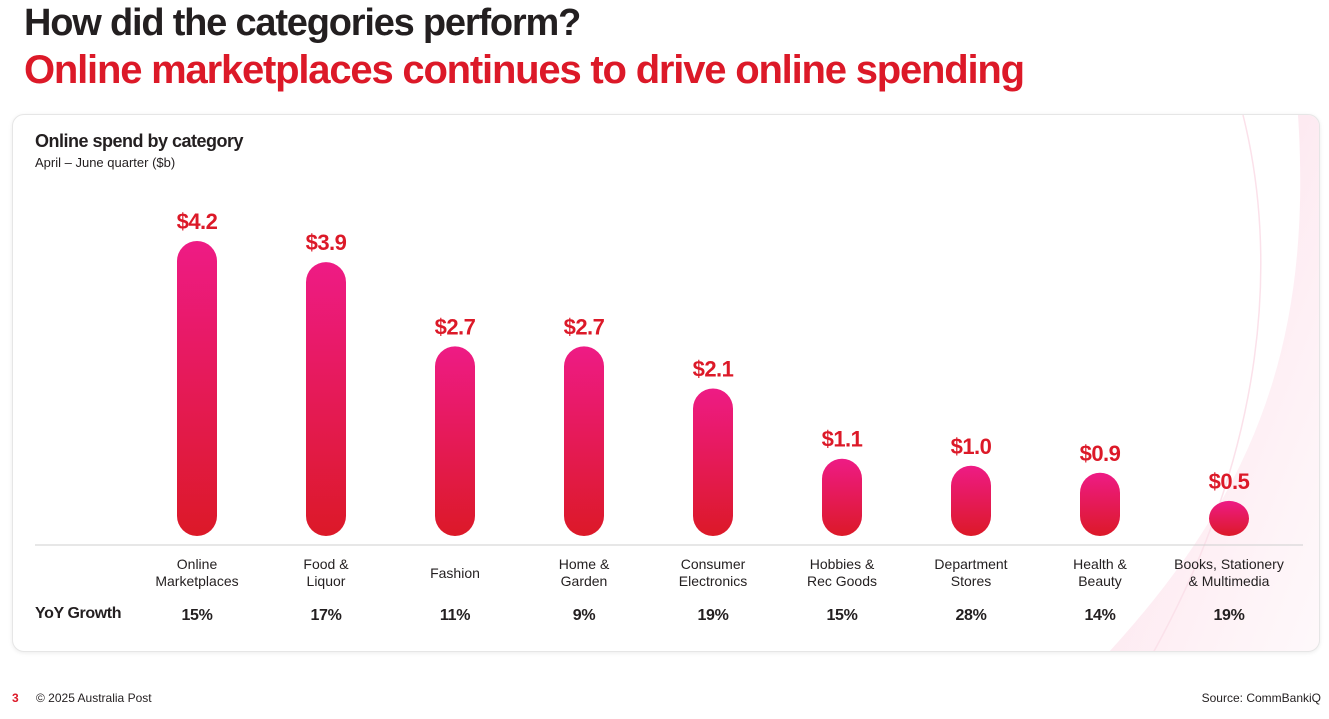  Describe the element at coordinates (970, 572) in the screenshot. I see `category-label-department-stores: Department Stores` at that location.